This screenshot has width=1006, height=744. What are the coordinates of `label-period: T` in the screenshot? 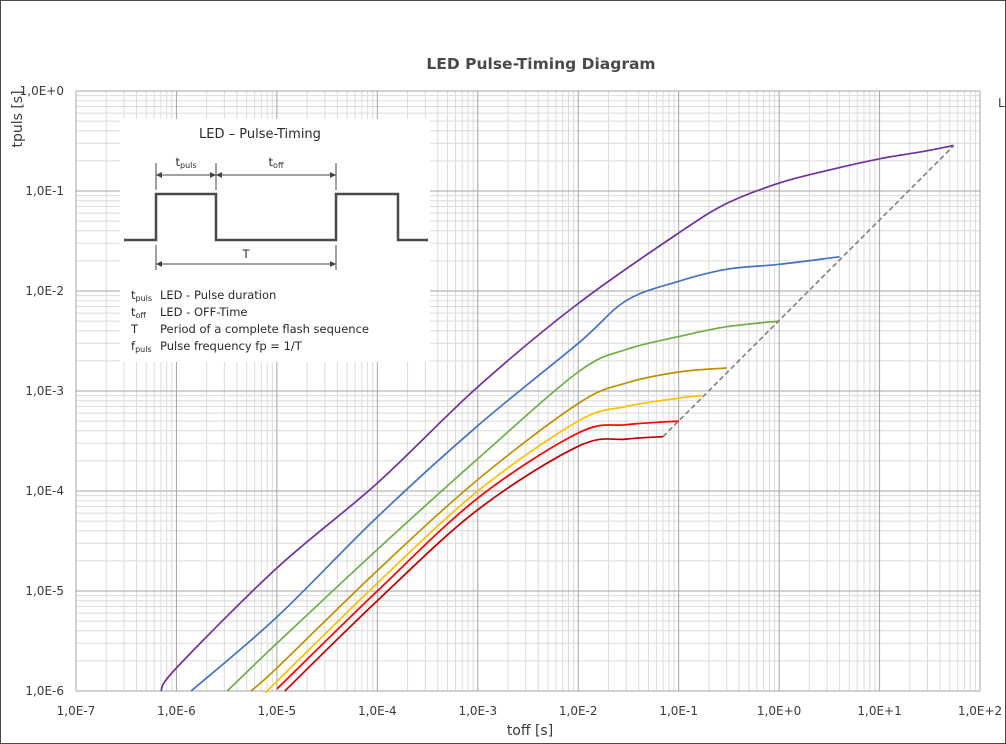 It's located at (245, 254).